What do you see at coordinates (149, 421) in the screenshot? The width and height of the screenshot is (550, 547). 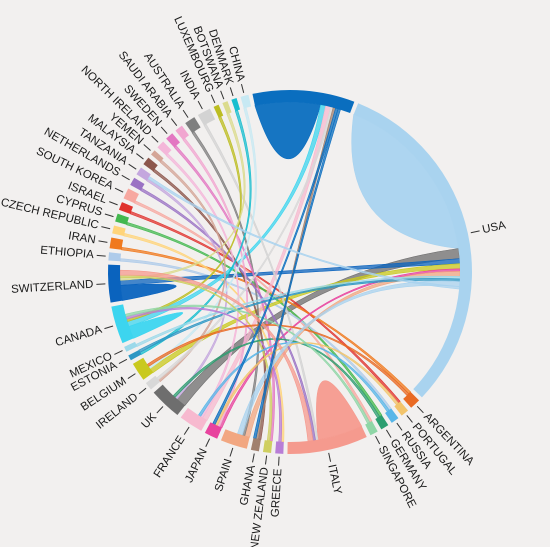 I see `group-label: UK` at bounding box center [149, 421].